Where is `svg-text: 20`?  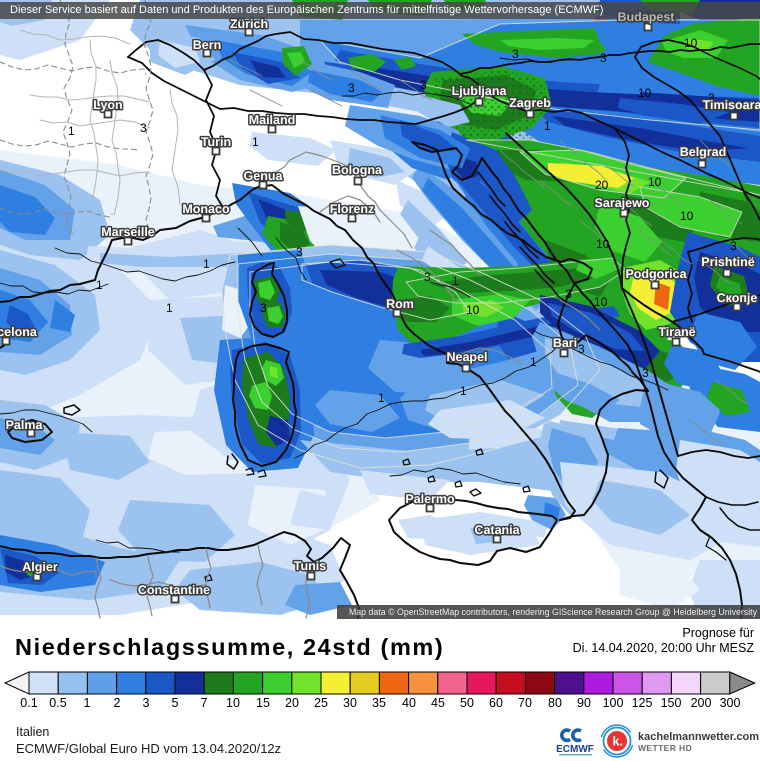
svg-text: 20 is located at coordinates (602, 185).